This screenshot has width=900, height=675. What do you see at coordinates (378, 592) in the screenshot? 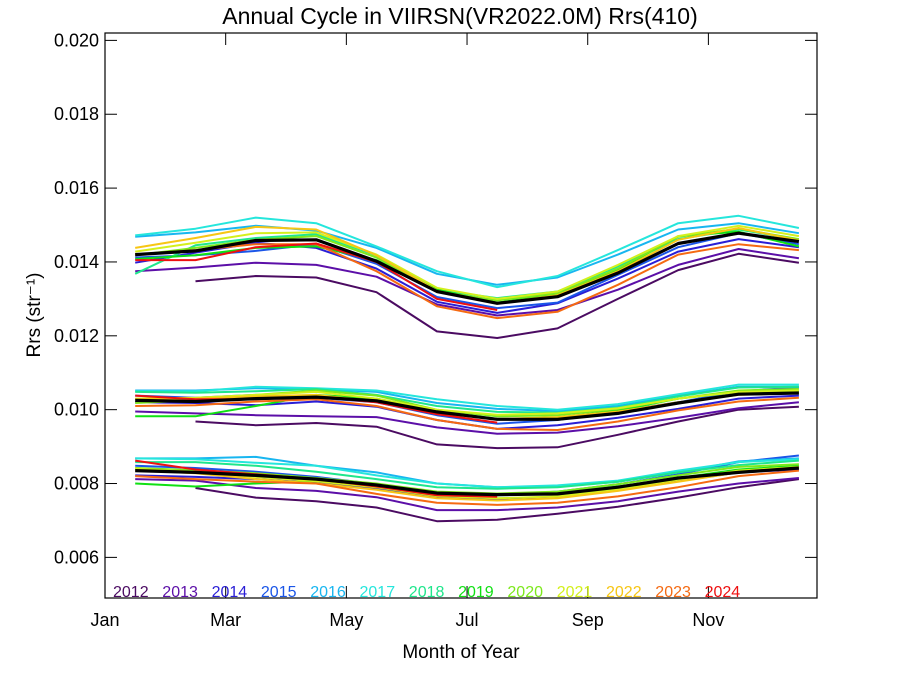
I see `legend-item-2017: 2017` at bounding box center [378, 592].